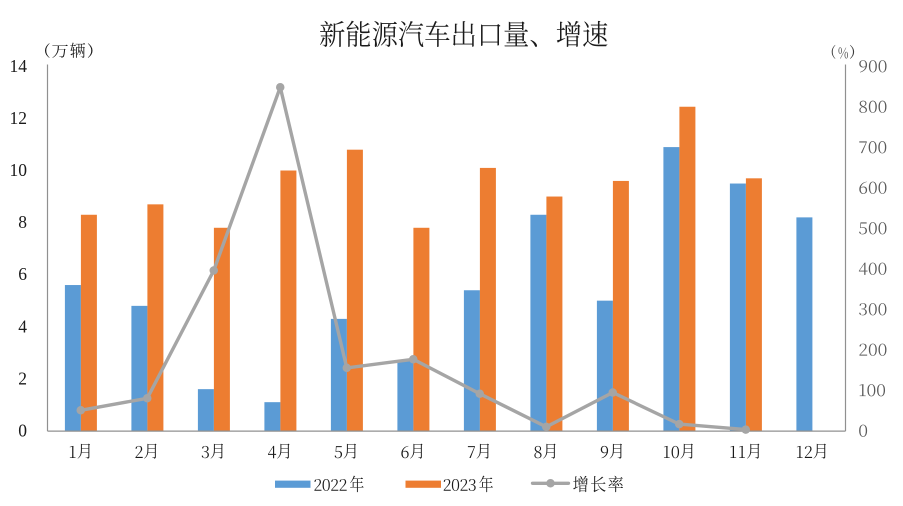 This screenshot has width=903, height=506. What do you see at coordinates (22, 430) in the screenshot?
I see `svg-text: 0` at bounding box center [22, 430].